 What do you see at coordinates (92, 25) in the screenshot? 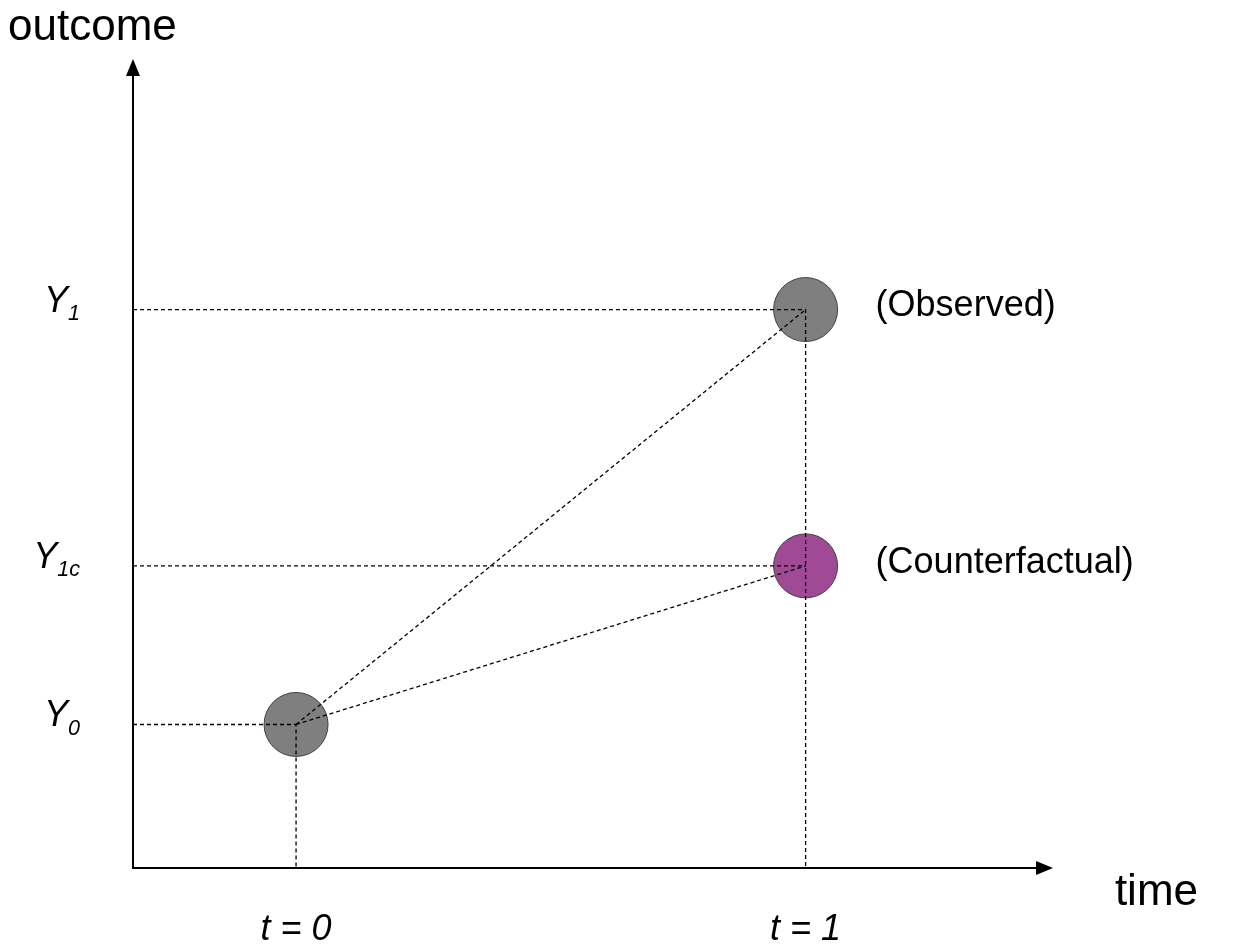
I see `y-axis-title: outcome` at bounding box center [92, 25].